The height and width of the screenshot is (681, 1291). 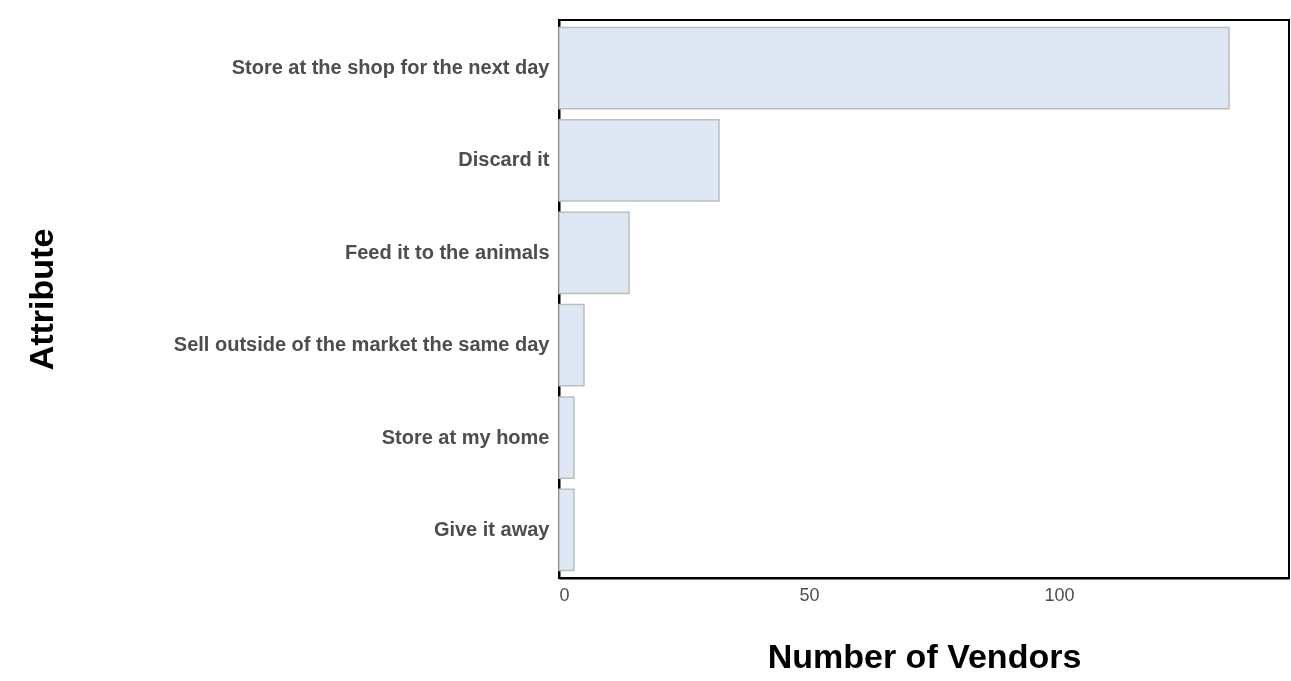 What do you see at coordinates (924, 655) in the screenshot?
I see `x-axis-title: Number of Vendors` at bounding box center [924, 655].